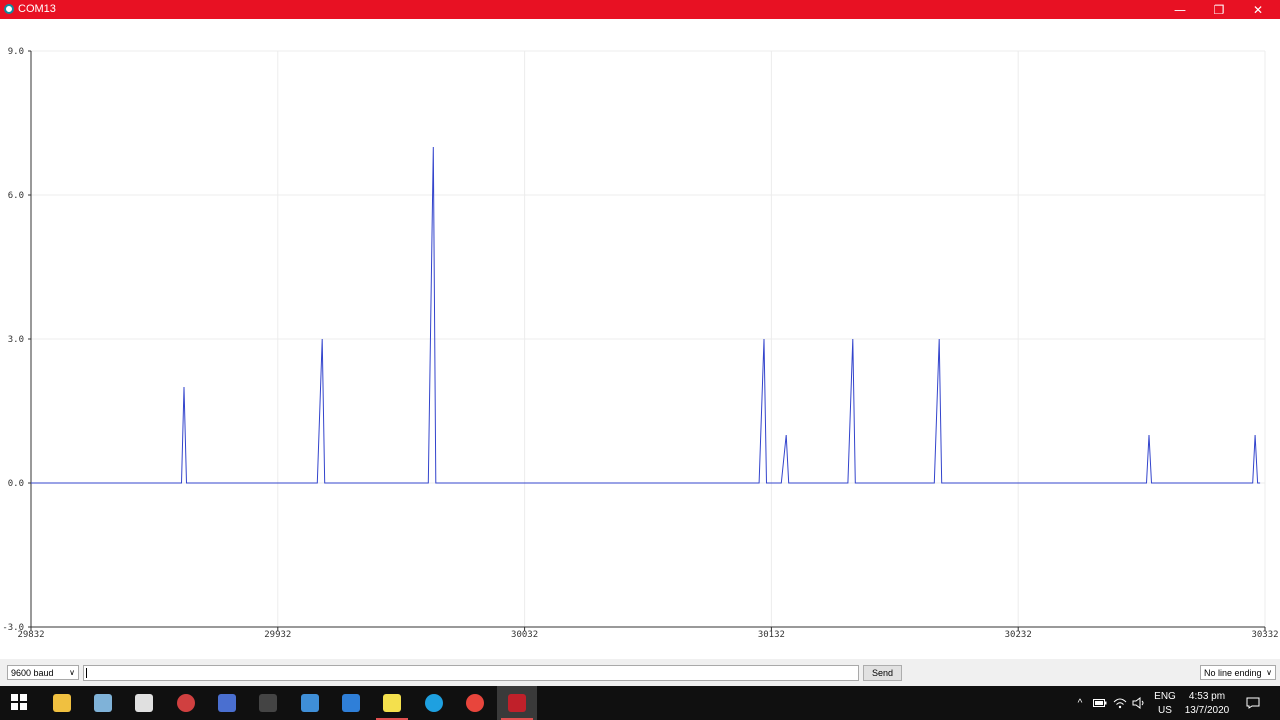 This screenshot has height=720, width=1280. What do you see at coordinates (1258, 9) in the screenshot?
I see `close-button: ✕` at bounding box center [1258, 9].